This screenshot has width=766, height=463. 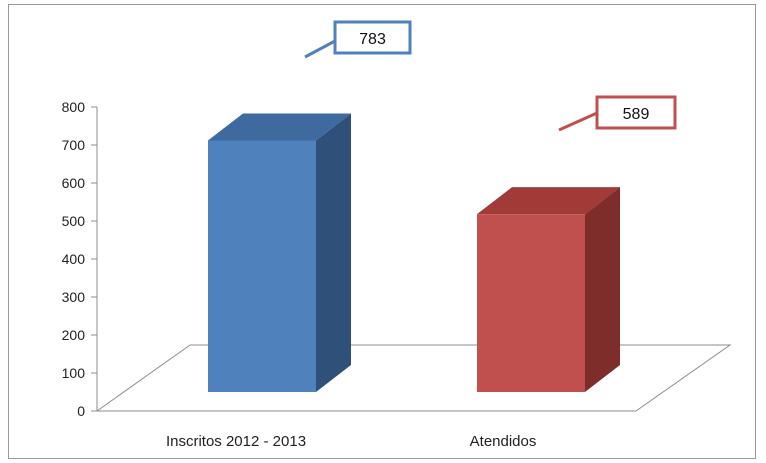 I want to click on data-callouts: 783 589, so click(x=490, y=76).